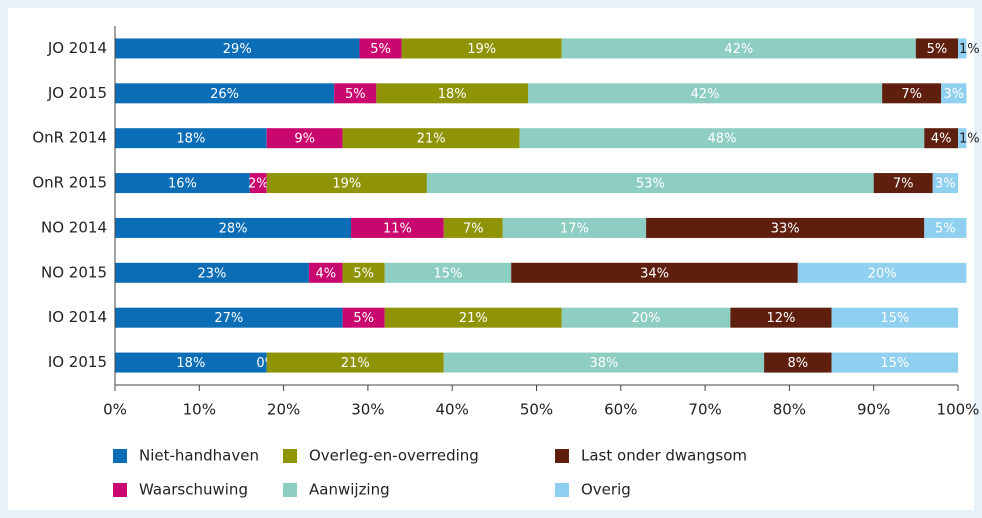 This screenshot has height=518, width=982. I want to click on data-label: 20%, so click(882, 273).